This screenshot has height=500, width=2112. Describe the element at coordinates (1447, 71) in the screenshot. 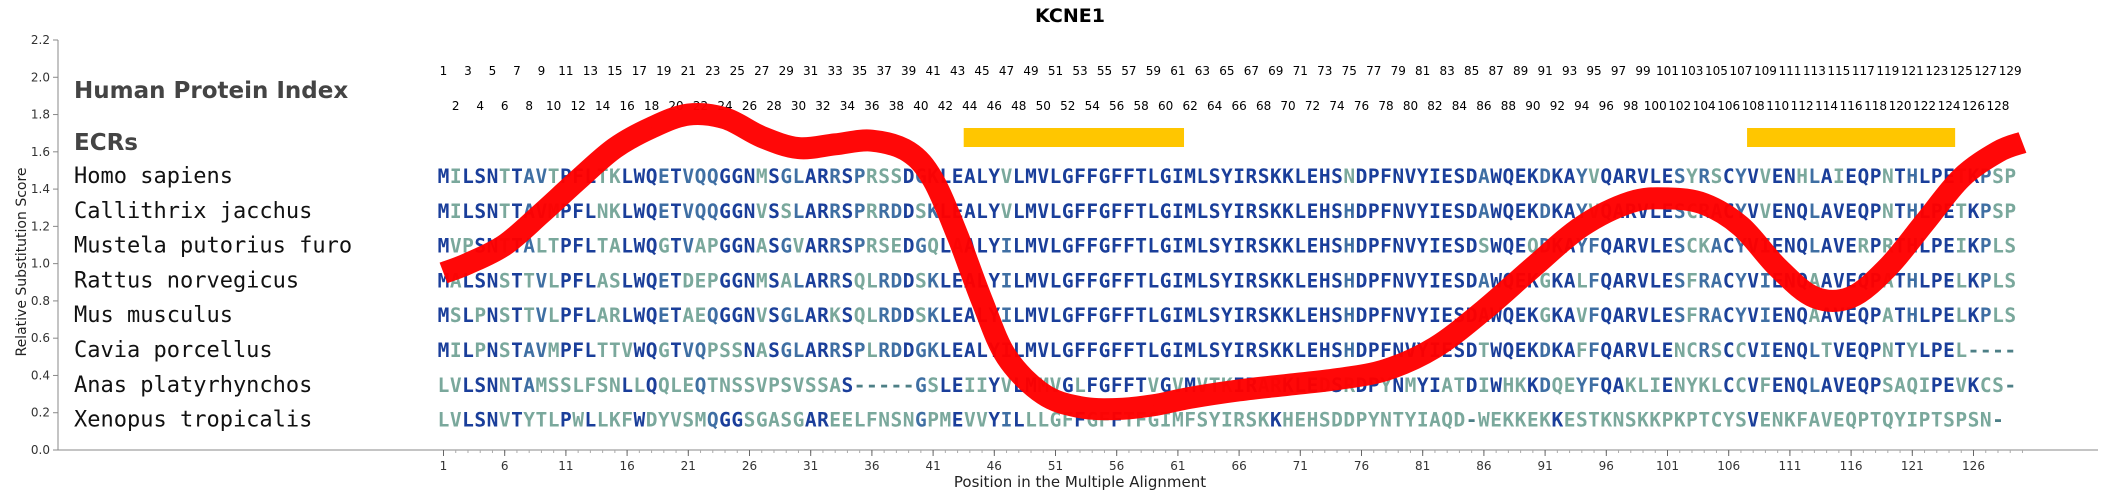

I see `human-index-number: 83` at that location.